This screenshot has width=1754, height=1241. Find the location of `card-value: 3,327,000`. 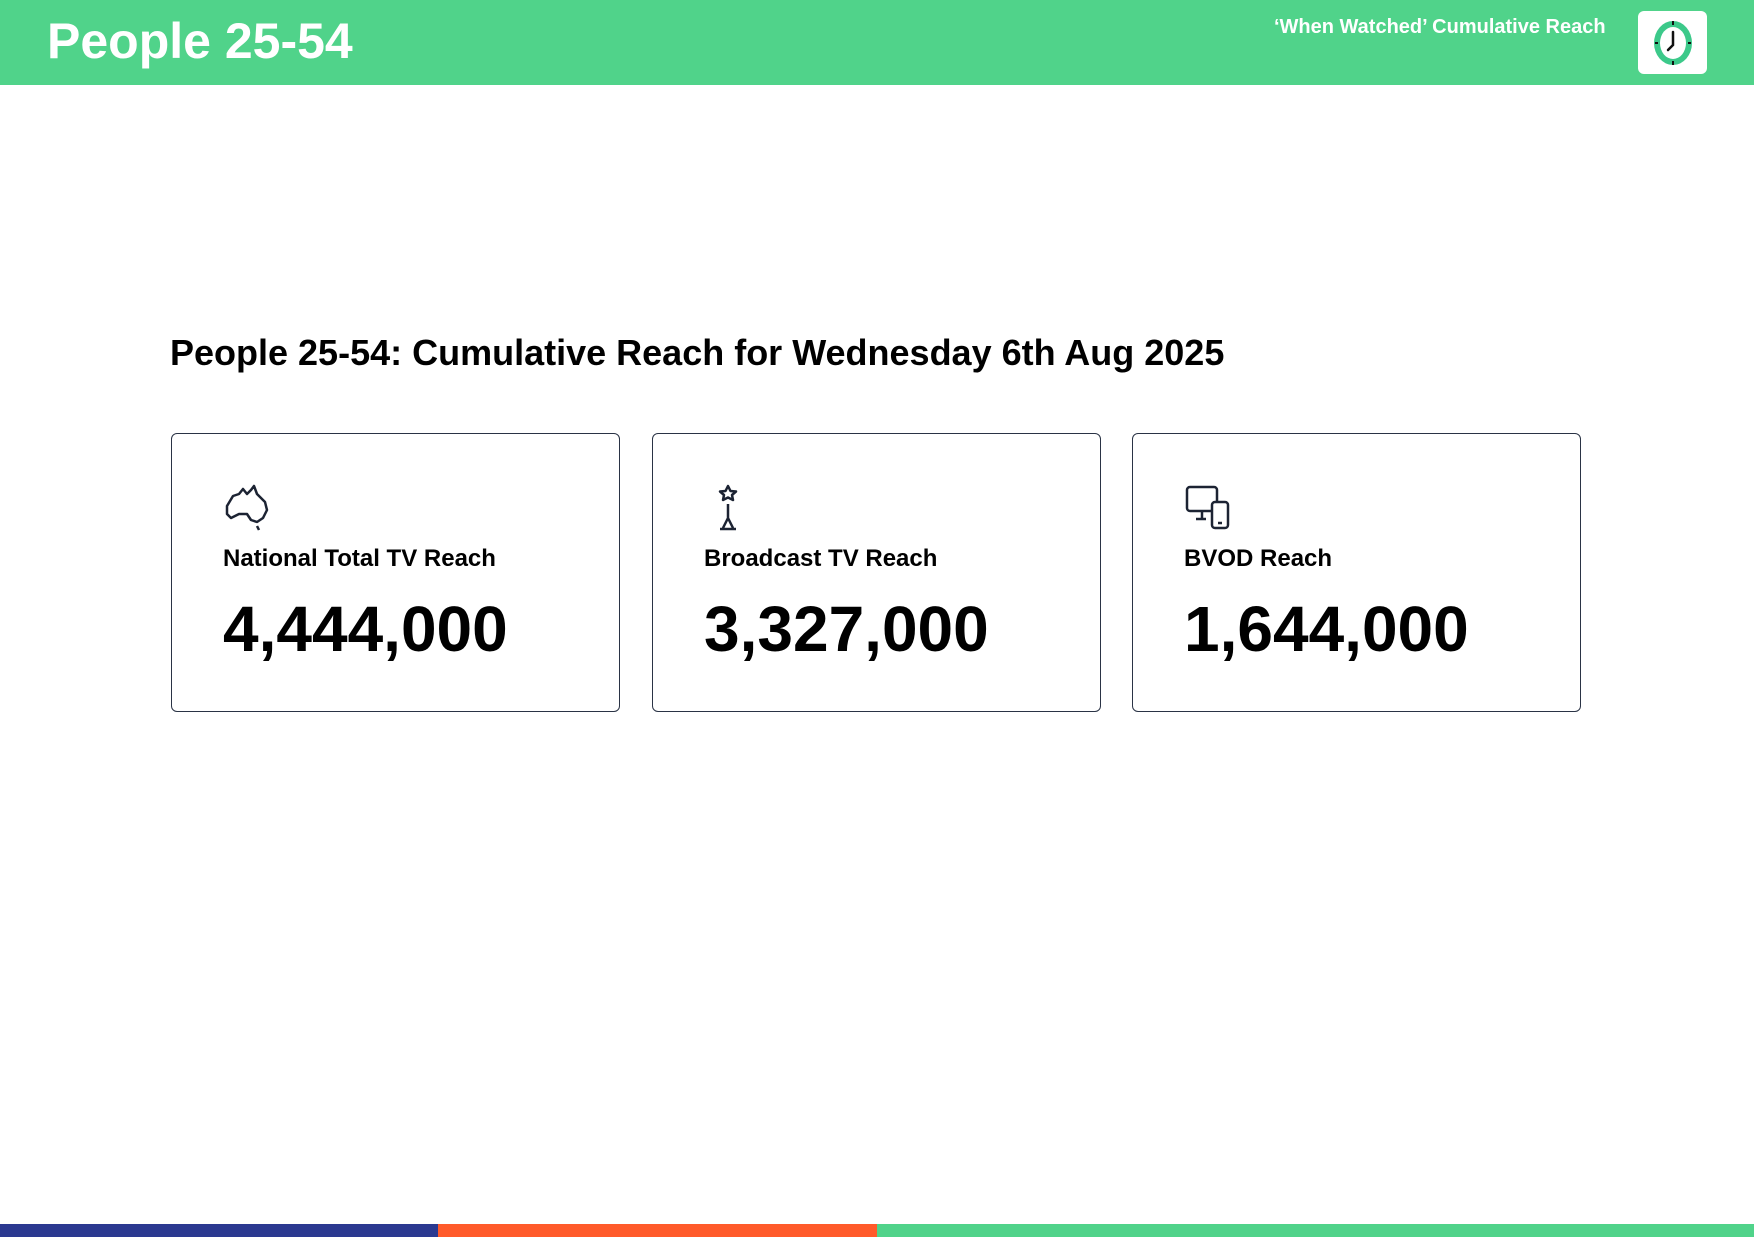

card-value: 3,327,000 is located at coordinates (846, 629).